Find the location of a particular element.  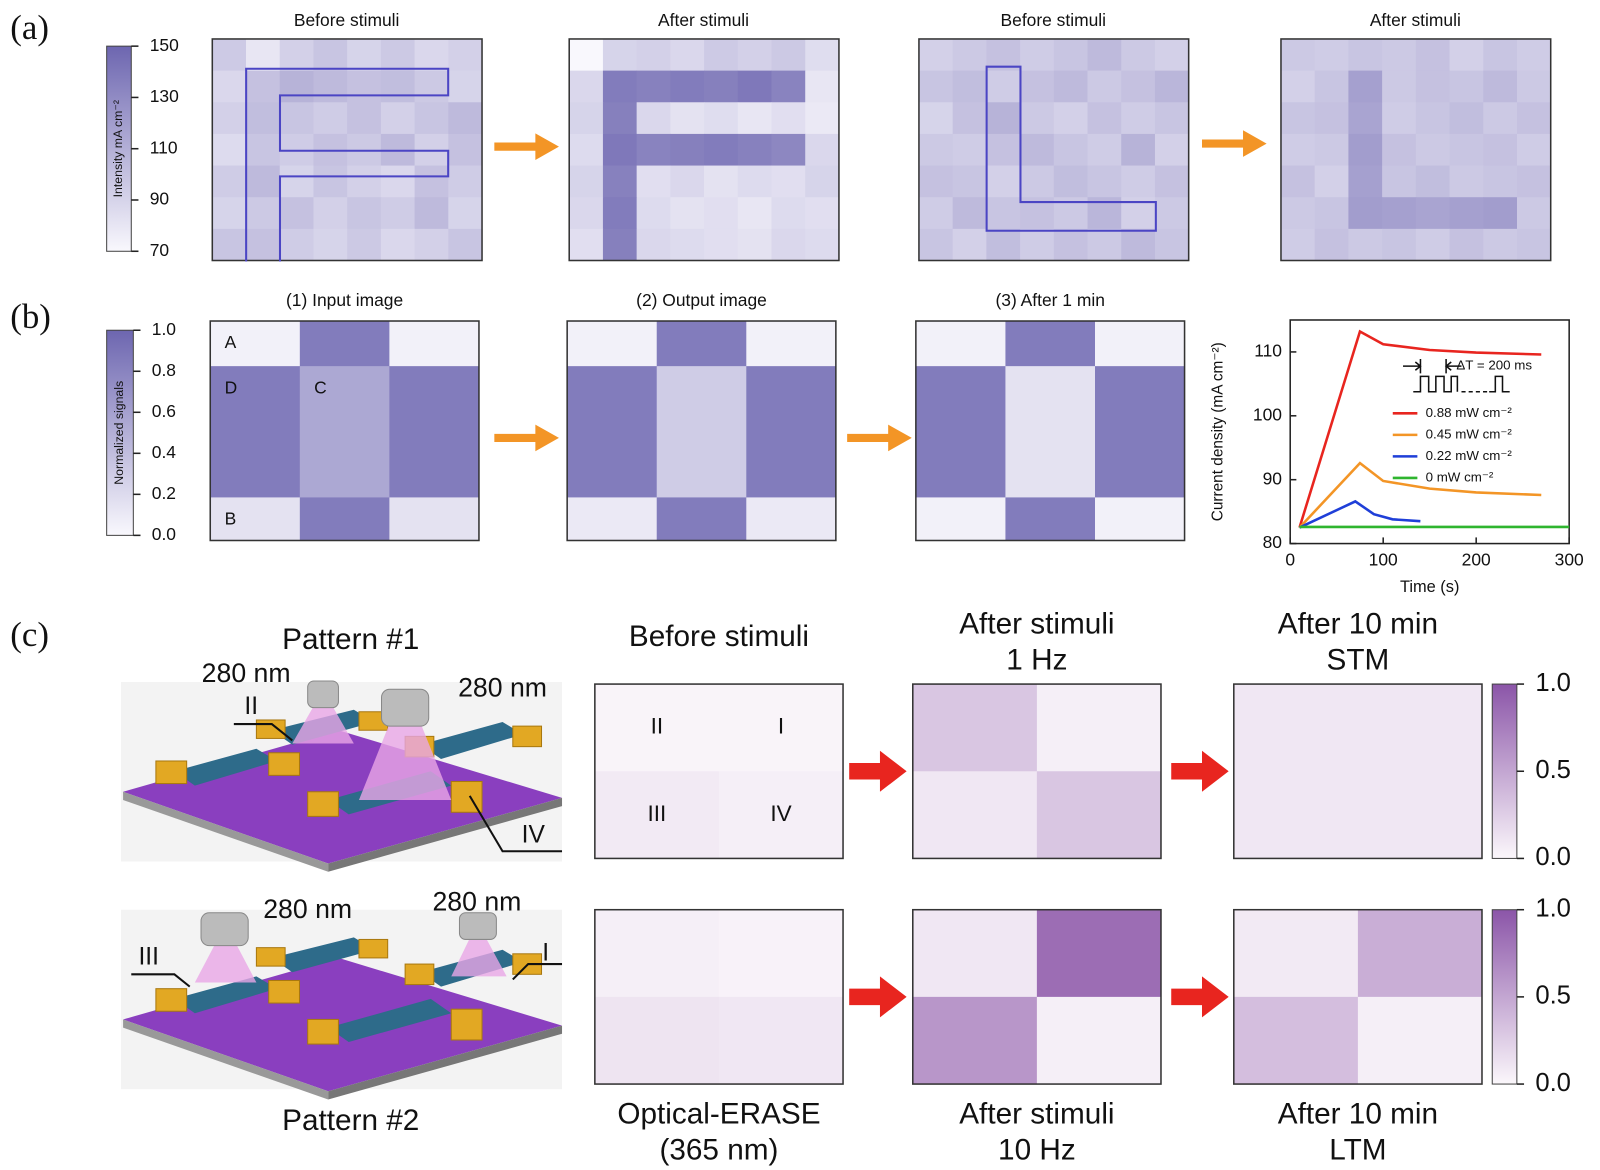

leader-line is located at coordinates (537, 972).